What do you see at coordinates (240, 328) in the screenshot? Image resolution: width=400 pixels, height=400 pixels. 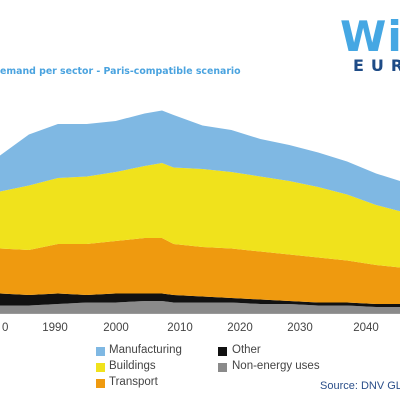 I see `x-tick-label: 2020` at bounding box center [240, 328].